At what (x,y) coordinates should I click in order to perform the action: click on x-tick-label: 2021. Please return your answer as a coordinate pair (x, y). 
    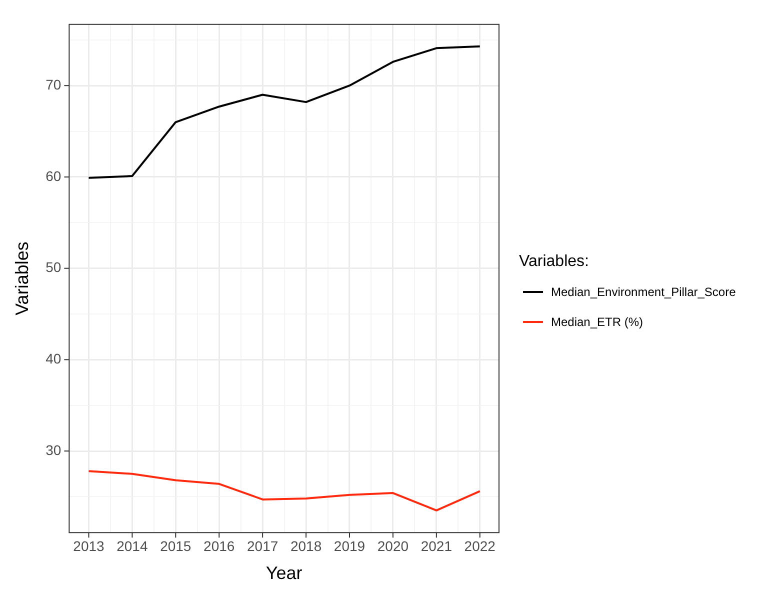
    Looking at the image, I should click on (436, 546).